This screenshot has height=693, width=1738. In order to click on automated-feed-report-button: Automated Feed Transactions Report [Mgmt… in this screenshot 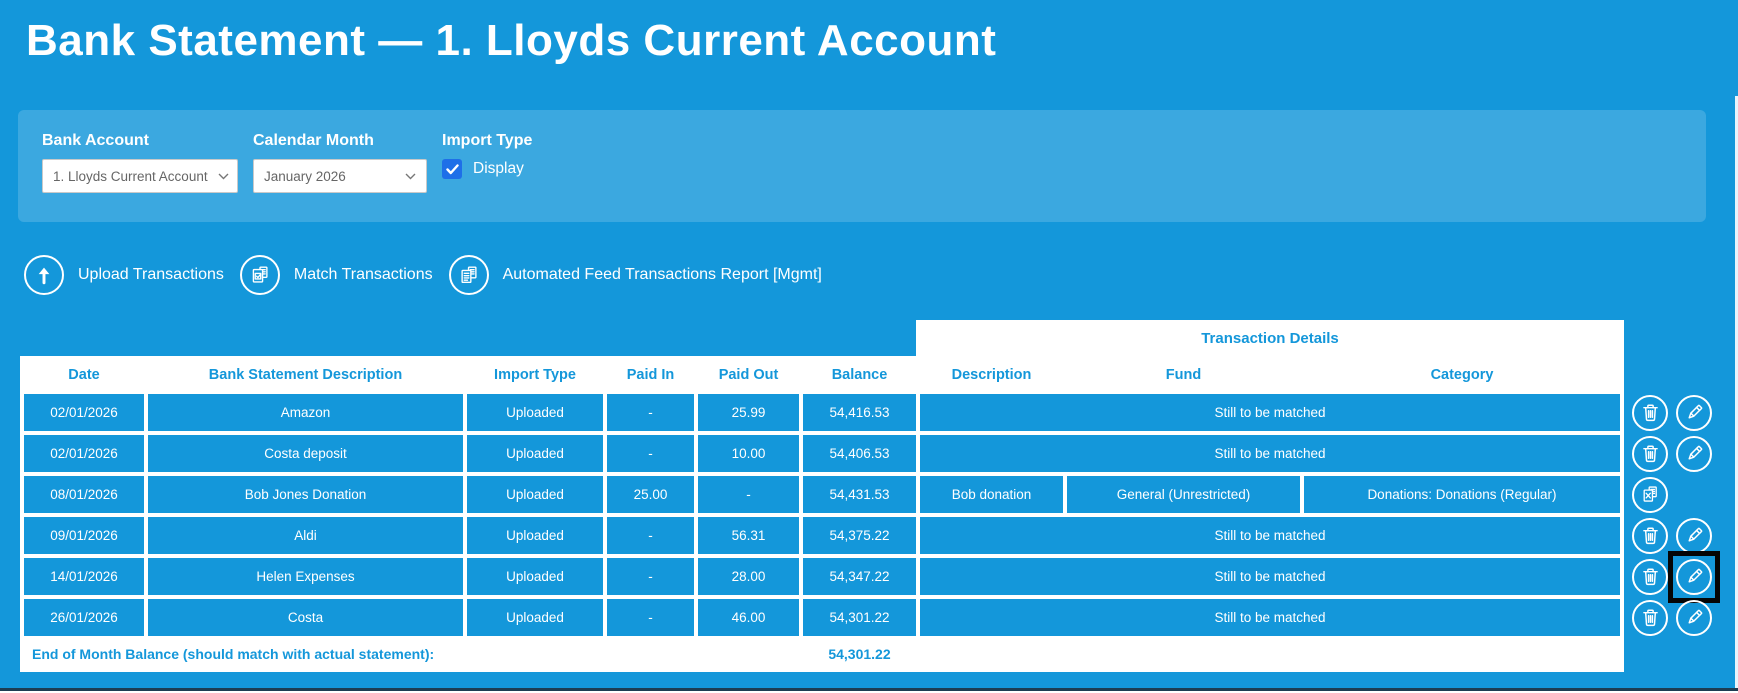, I will do `click(635, 275)`.